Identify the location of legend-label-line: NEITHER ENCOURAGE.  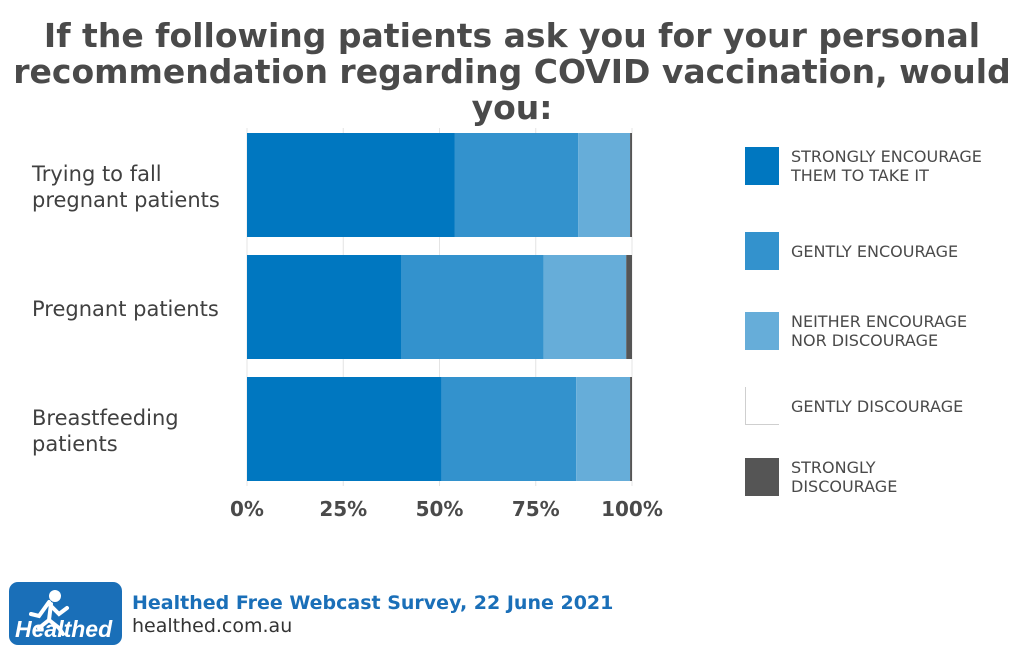
(879, 321).